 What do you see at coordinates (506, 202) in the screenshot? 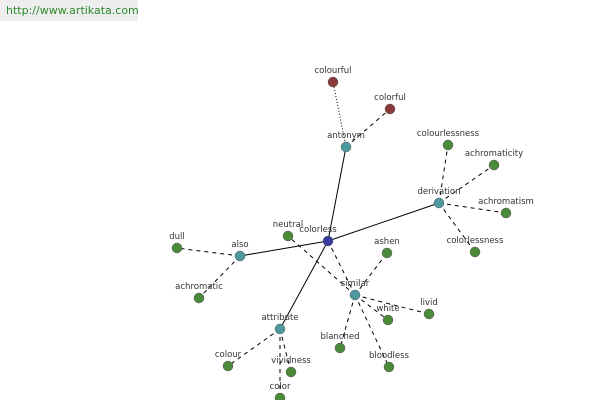
I see `node-label: achromatism` at bounding box center [506, 202].